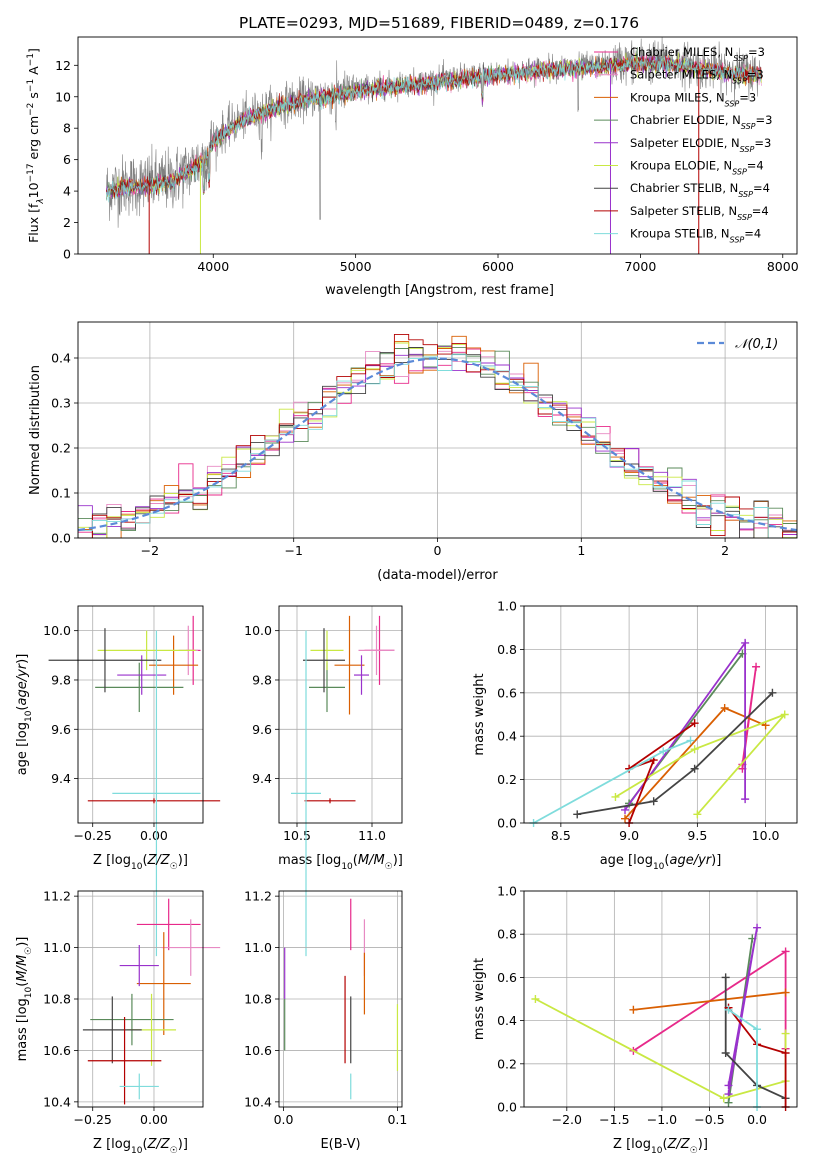  What do you see at coordinates (757, 1119) in the screenshot?
I see `x-tick-label: 0.0` at bounding box center [757, 1119].